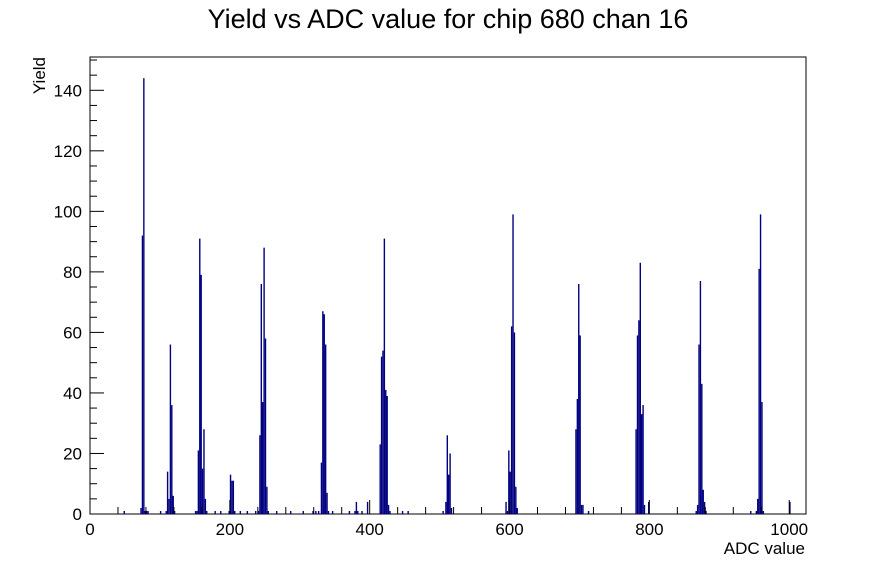 The width and height of the screenshot is (896, 572). Describe the element at coordinates (370, 529) in the screenshot. I see `x-tick-label: 400` at that location.